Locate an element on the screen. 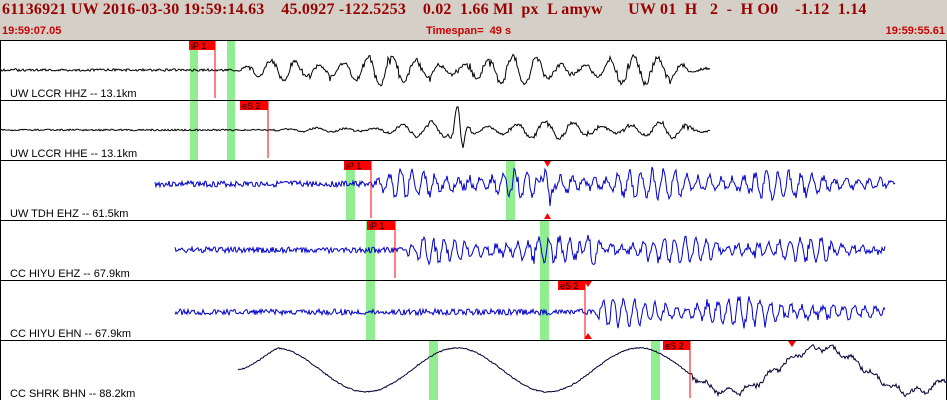 This screenshot has width=947, height=400. trace-label: UW LCCR HHE -- 13.1km is located at coordinates (73, 154).